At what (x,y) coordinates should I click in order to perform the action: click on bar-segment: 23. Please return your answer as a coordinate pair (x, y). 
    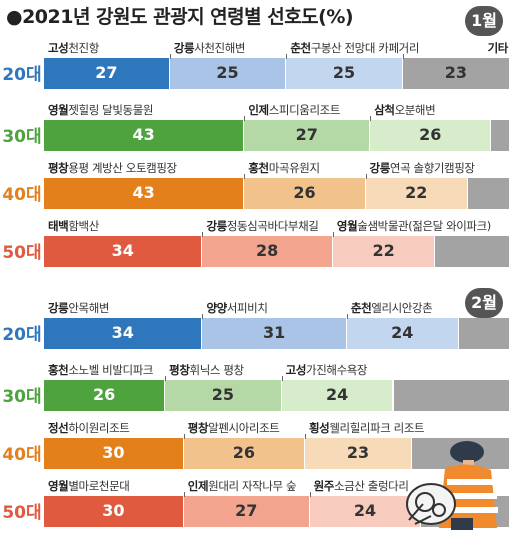
    Looking at the image, I should click on (358, 453).